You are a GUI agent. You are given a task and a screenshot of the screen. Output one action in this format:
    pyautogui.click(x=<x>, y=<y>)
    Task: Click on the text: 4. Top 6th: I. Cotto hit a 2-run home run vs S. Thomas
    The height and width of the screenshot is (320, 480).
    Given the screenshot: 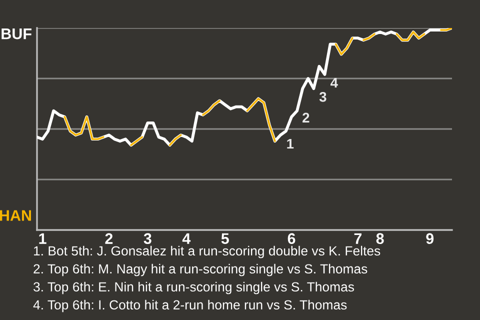 What is the action you would take?
    pyautogui.click(x=190, y=306)
    